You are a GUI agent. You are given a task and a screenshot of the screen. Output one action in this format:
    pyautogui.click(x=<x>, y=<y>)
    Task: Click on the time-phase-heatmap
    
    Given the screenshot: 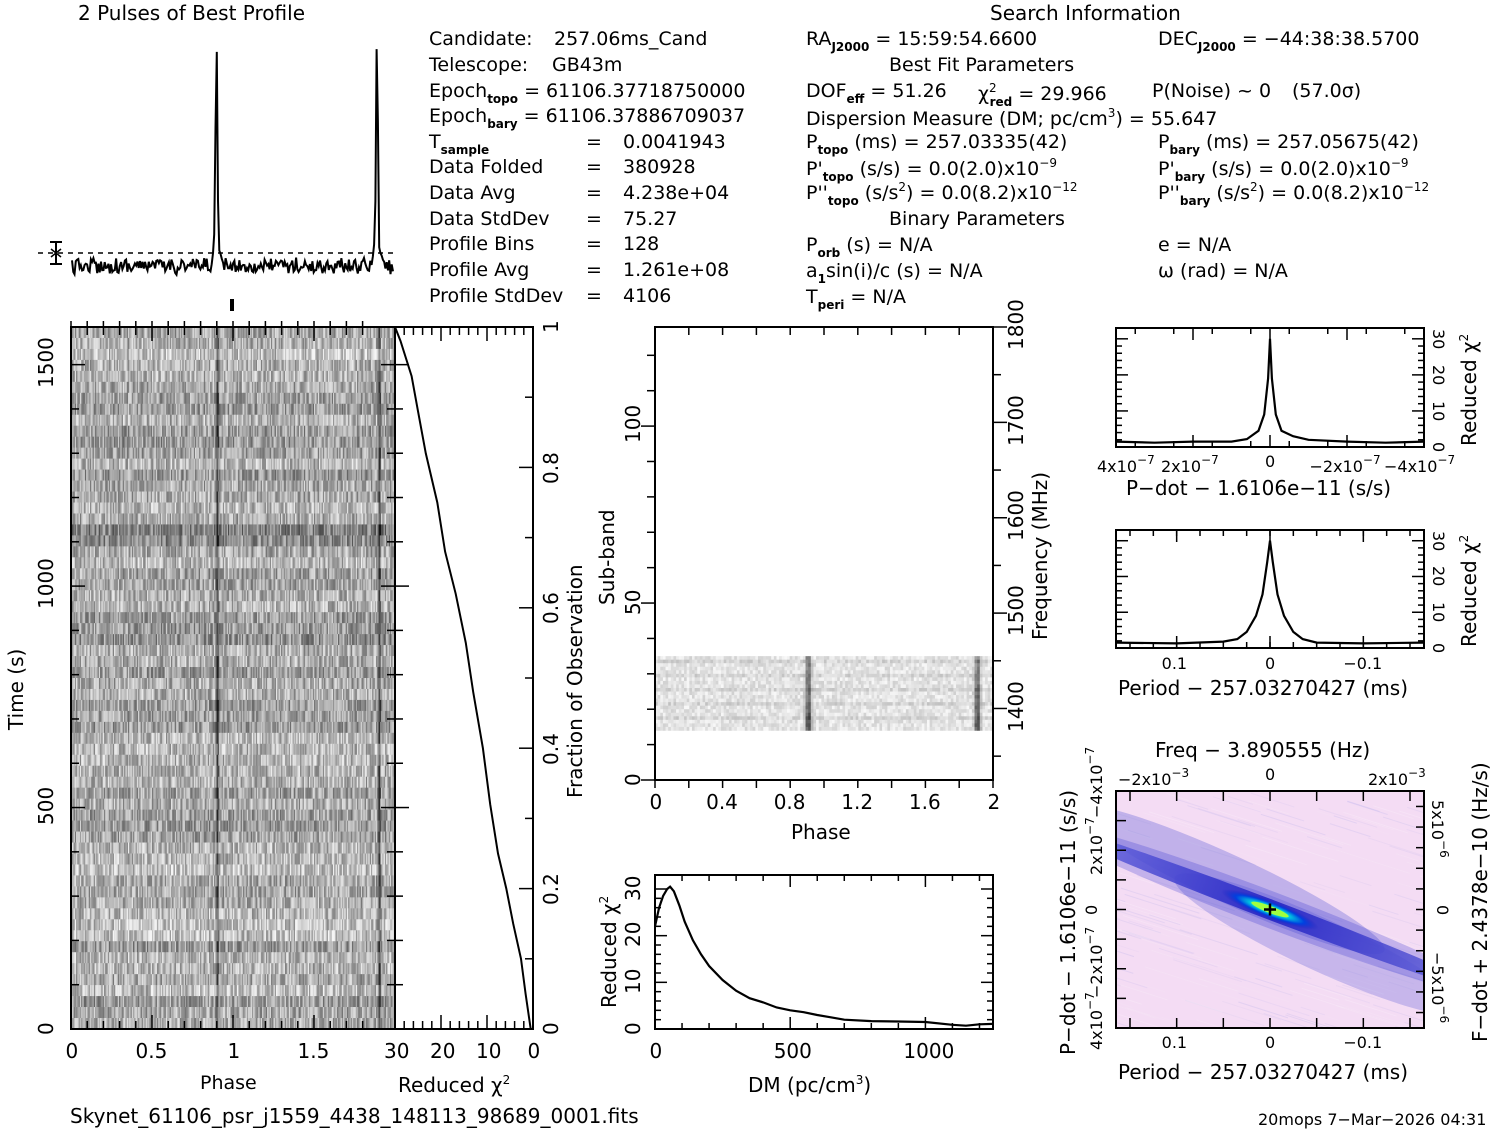 What is the action you would take?
    pyautogui.click(x=233, y=678)
    